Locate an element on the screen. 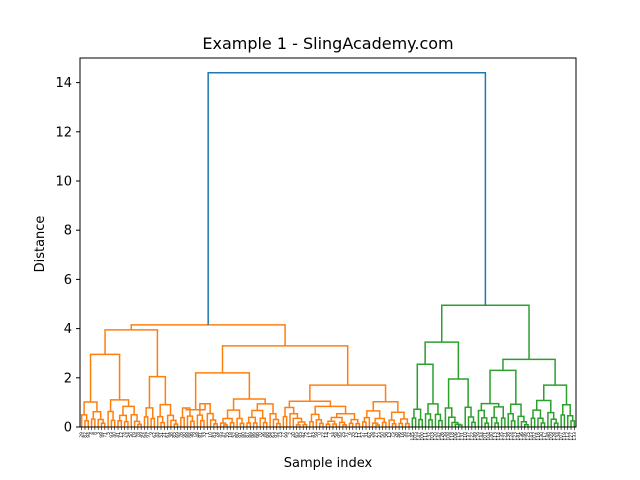 The width and height of the screenshot is (640, 480). leaf-label: 80 is located at coordinates (244, 435).